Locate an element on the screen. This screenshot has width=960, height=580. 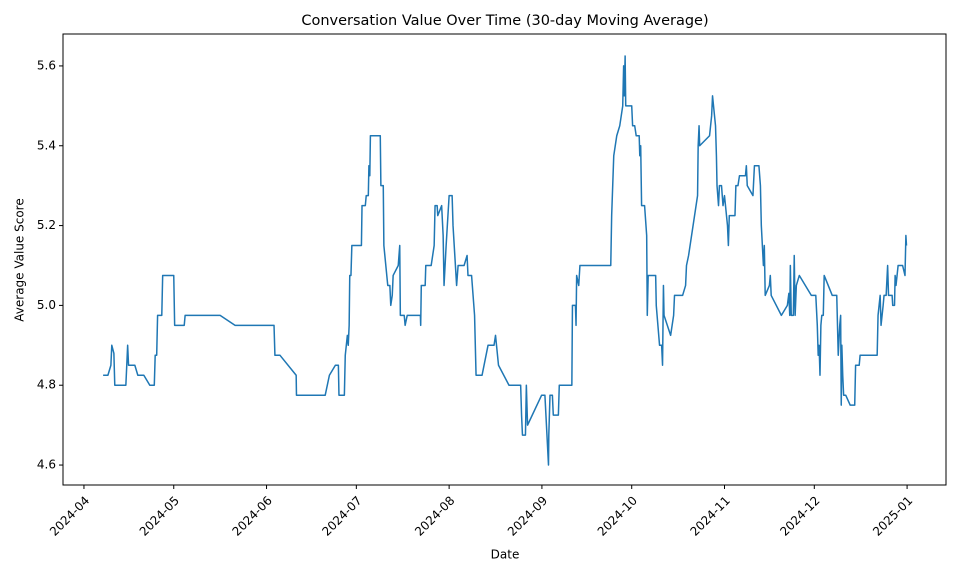
x-axis-label: Date is located at coordinates (505, 555).